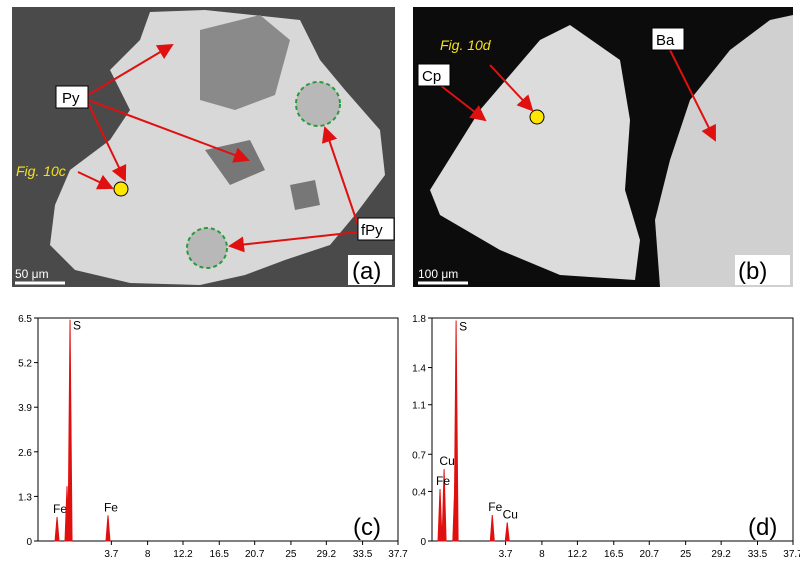 Image resolution: width=800 pixels, height=571 pixels. I want to click on y-tick-label: 1.3, so click(25, 497).